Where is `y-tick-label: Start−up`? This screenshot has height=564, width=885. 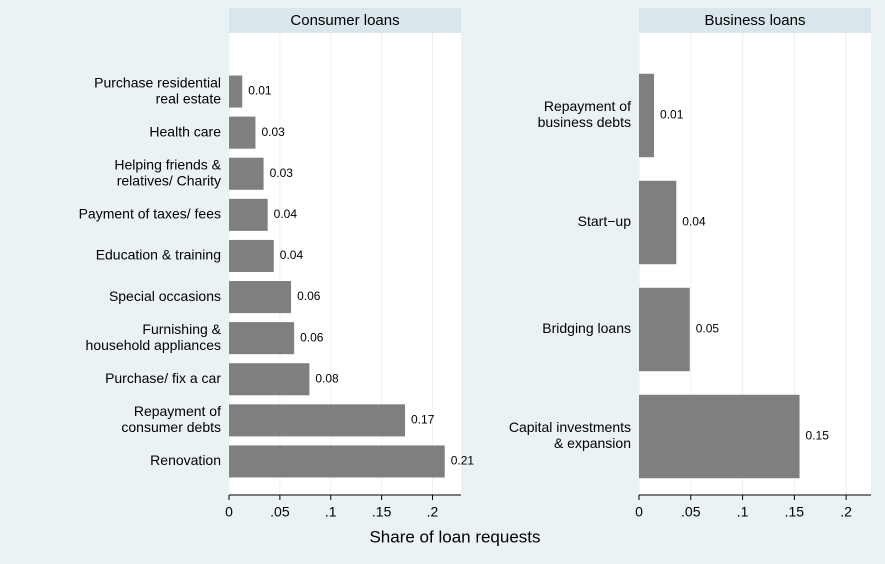
y-tick-label: Start−up is located at coordinates (605, 221).